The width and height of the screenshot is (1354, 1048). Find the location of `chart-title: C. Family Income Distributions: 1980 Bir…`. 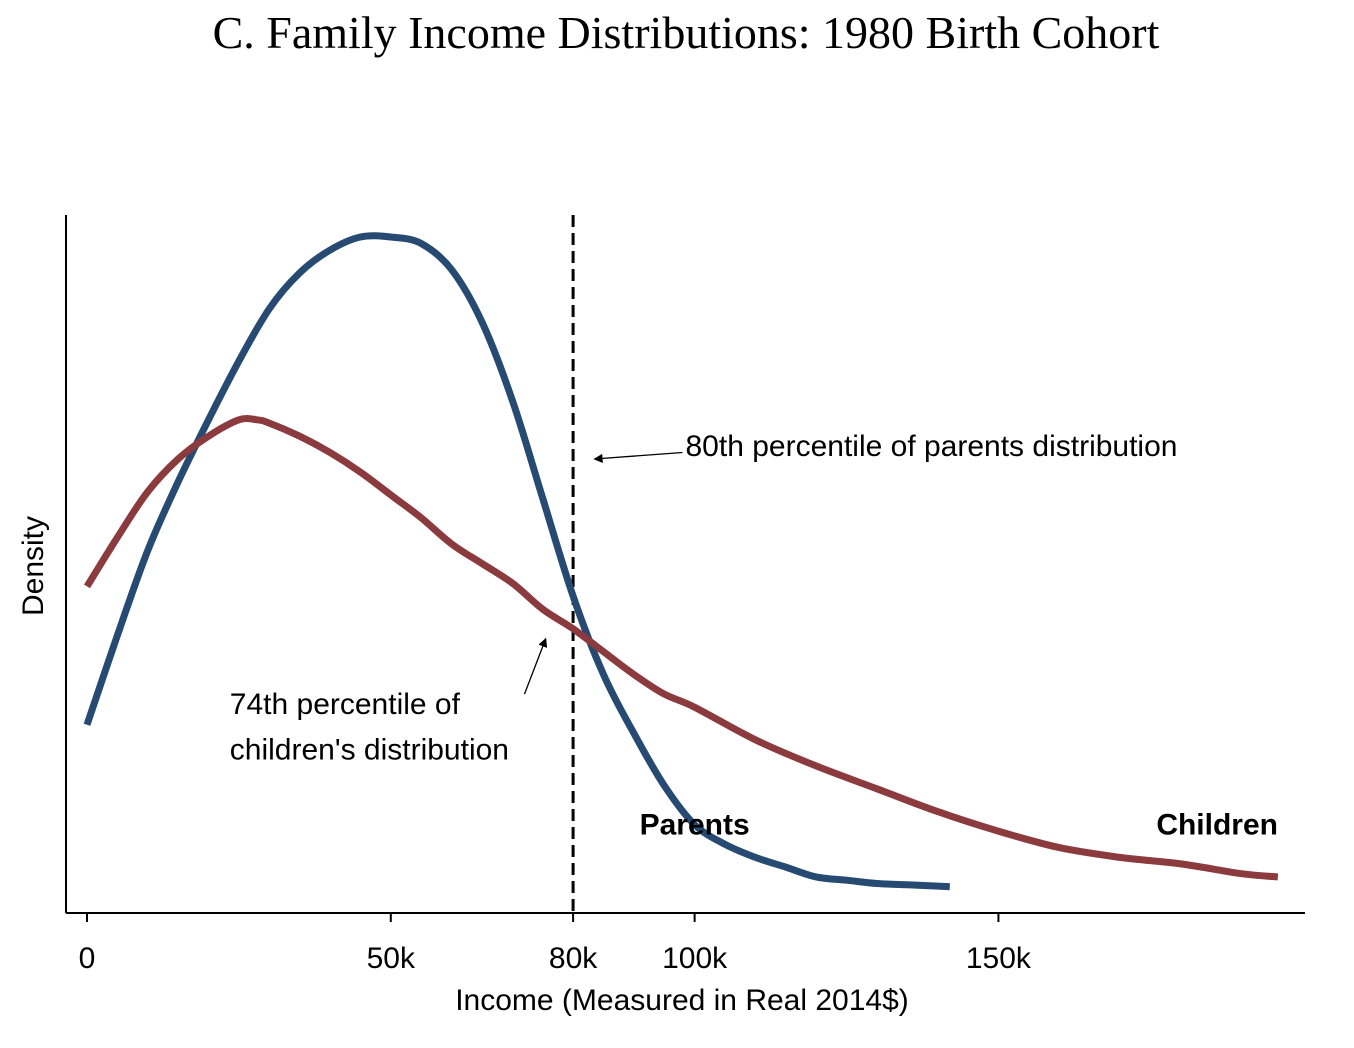

chart-title: C. Family Income Distributions: 1980 Bir… is located at coordinates (686, 32).